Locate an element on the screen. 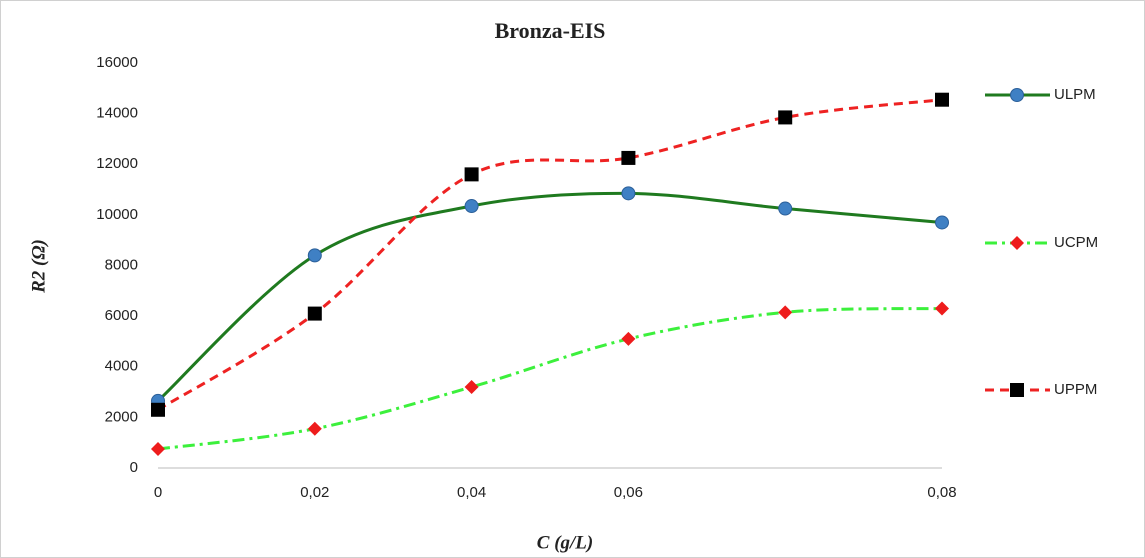 This screenshot has width=1145, height=558. chart-title: Bronza-EIS is located at coordinates (550, 30).